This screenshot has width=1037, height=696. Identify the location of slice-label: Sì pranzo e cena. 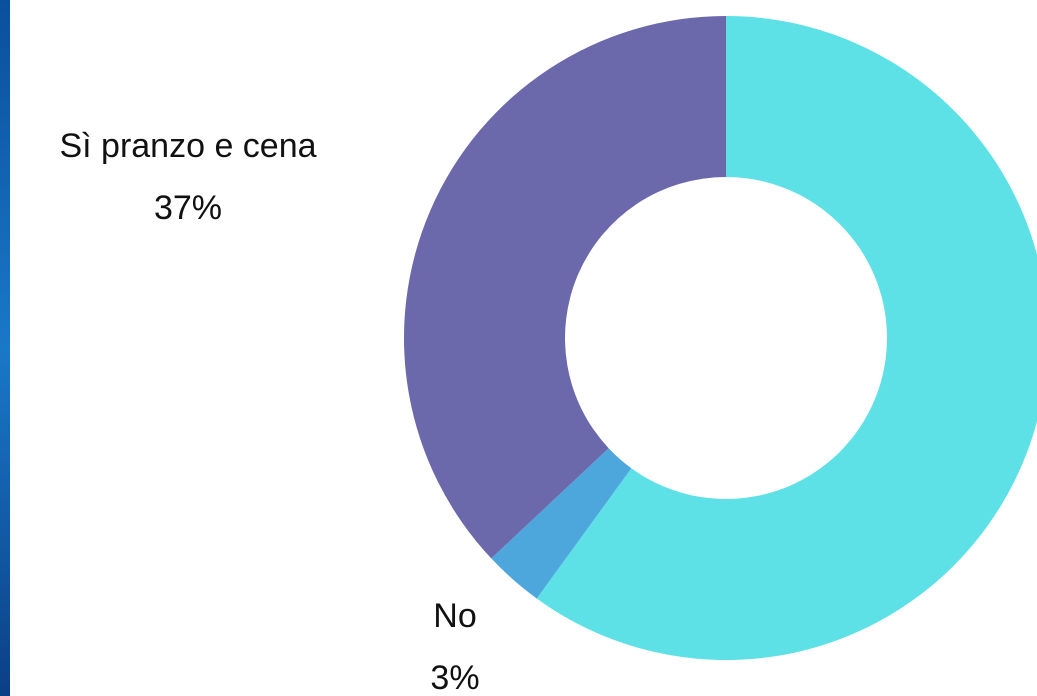
(187, 146).